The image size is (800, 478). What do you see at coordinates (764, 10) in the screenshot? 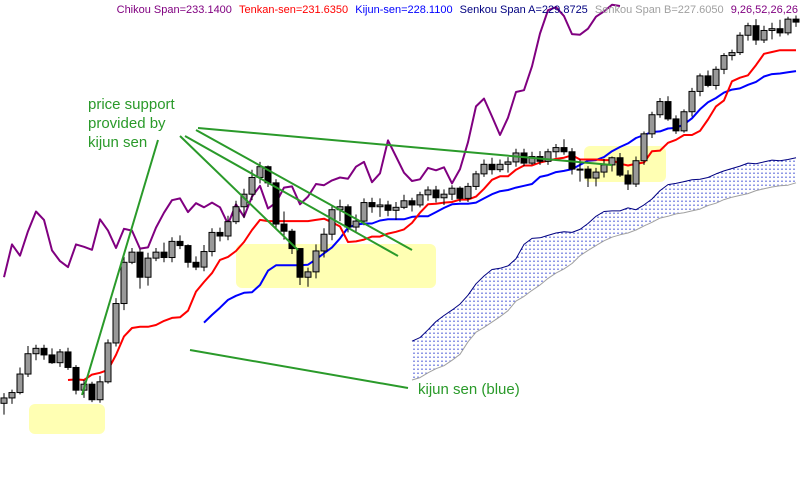
I see `ichimoku-params: 9,26,52,26,26` at bounding box center [764, 10].